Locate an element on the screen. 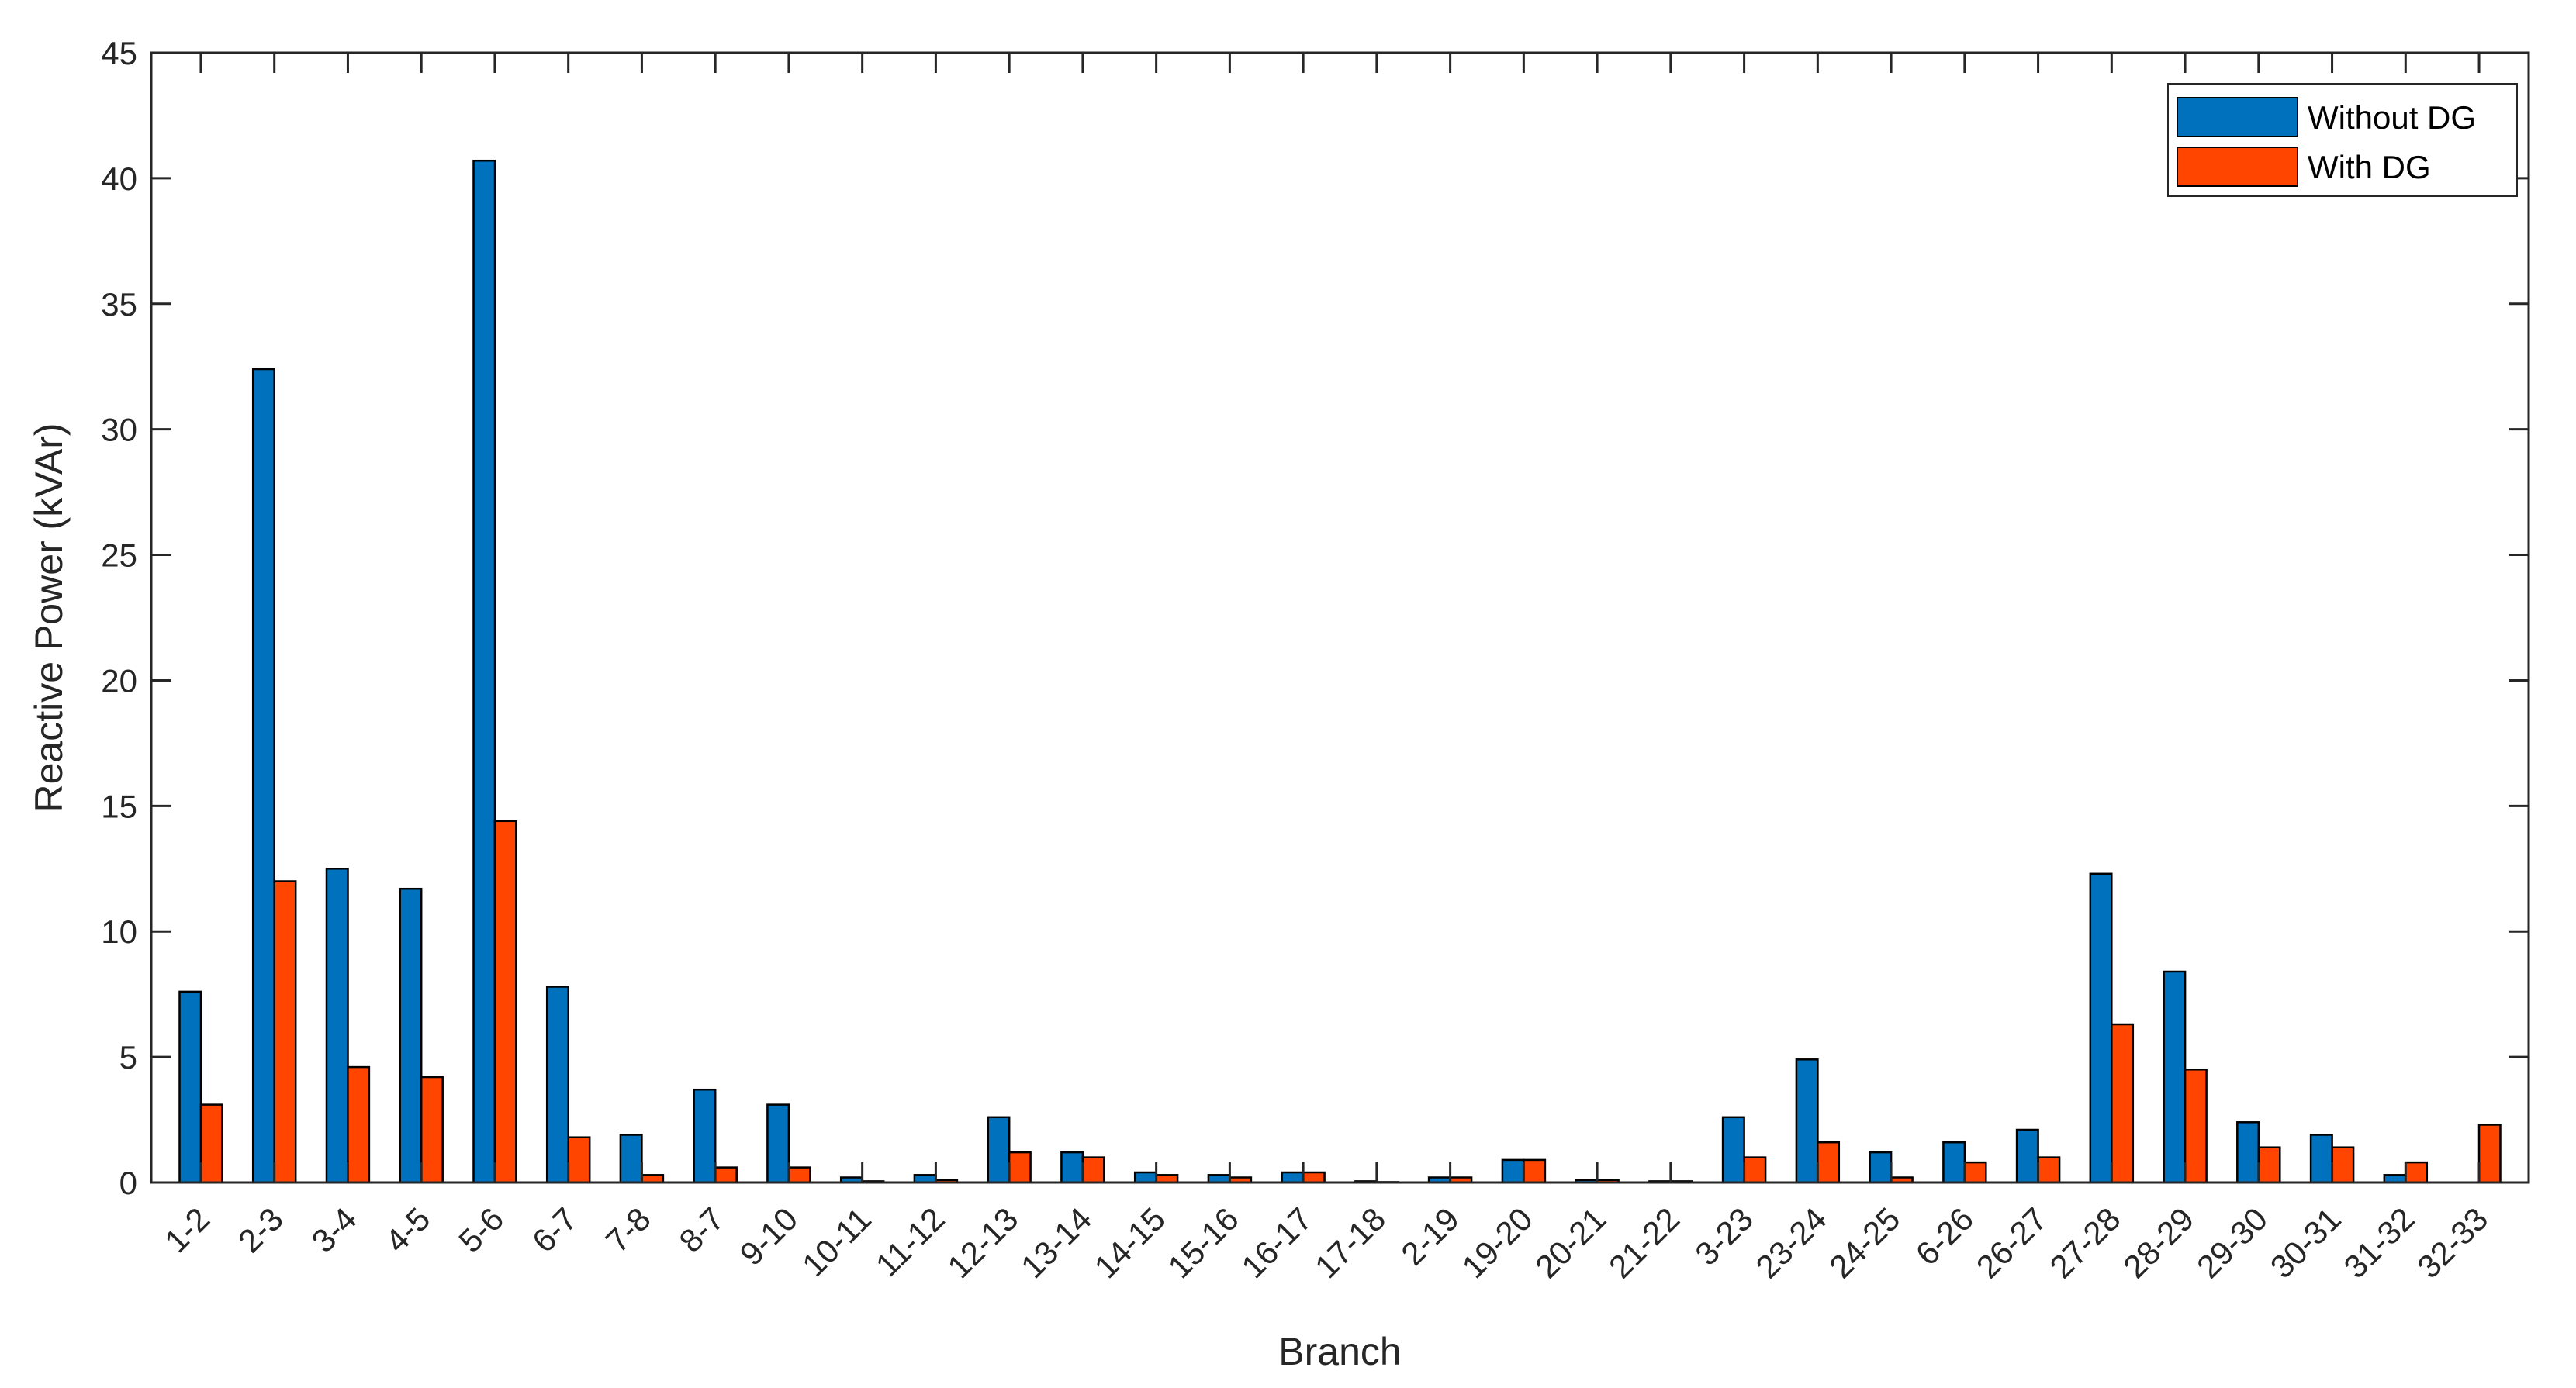 The width and height of the screenshot is (2576, 1388). y-tick-label: 45 is located at coordinates (119, 53).